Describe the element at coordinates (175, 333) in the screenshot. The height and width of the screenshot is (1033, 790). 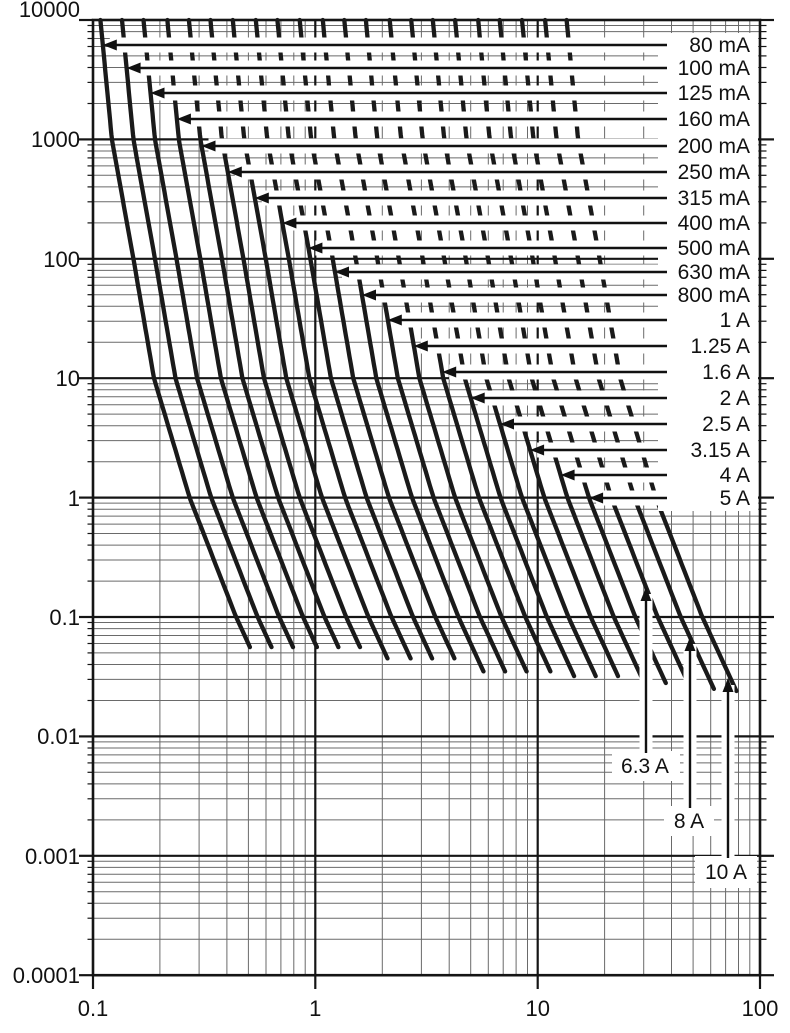
I see `curve-80mA` at that location.